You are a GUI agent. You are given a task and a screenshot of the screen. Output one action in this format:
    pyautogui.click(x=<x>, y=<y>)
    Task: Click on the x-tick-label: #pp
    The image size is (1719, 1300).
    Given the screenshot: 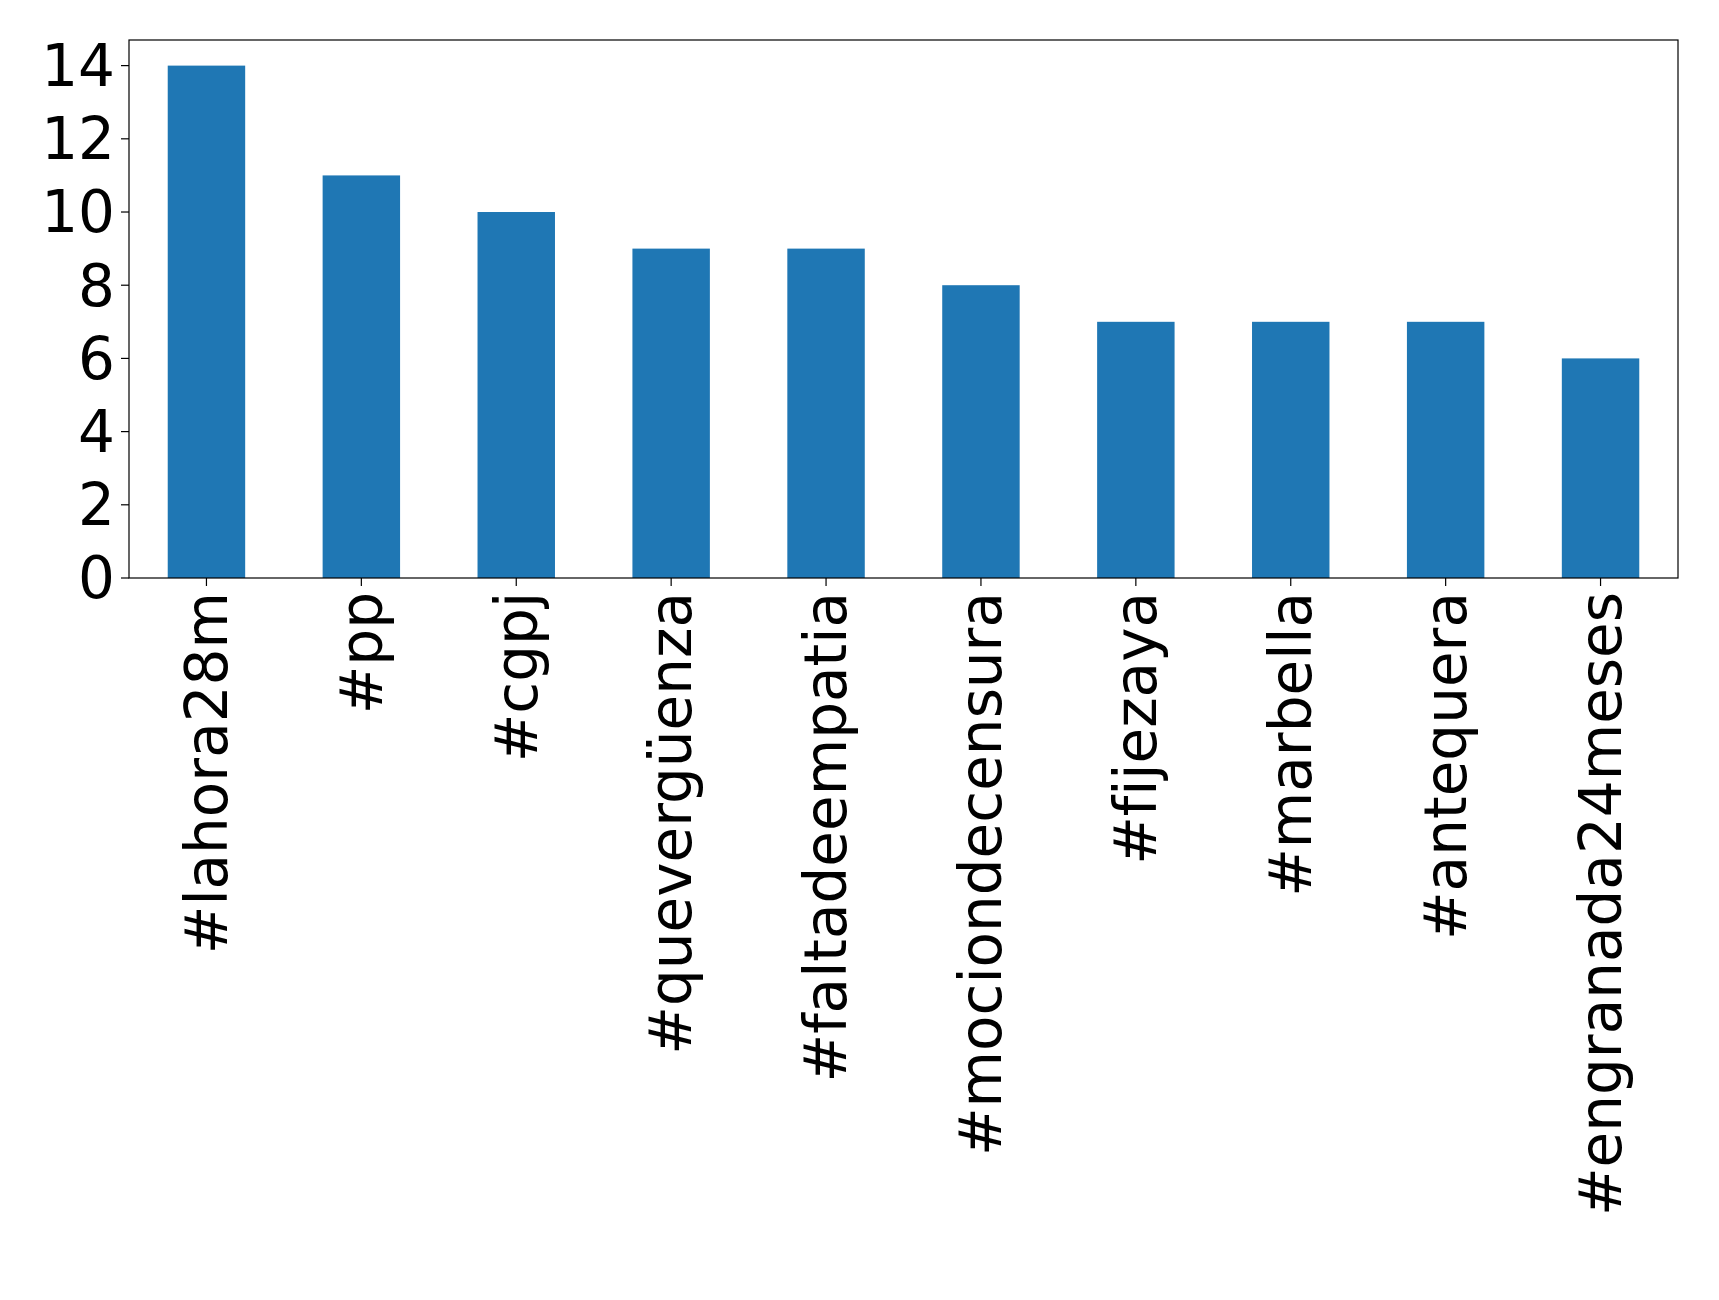 What is the action you would take?
    pyautogui.click(x=361, y=653)
    